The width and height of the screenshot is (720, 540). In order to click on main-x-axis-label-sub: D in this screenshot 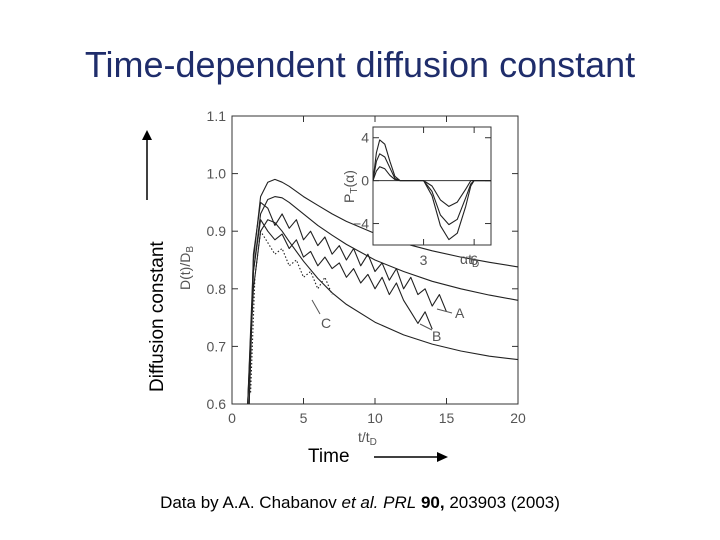, I will do `click(373, 442)`.